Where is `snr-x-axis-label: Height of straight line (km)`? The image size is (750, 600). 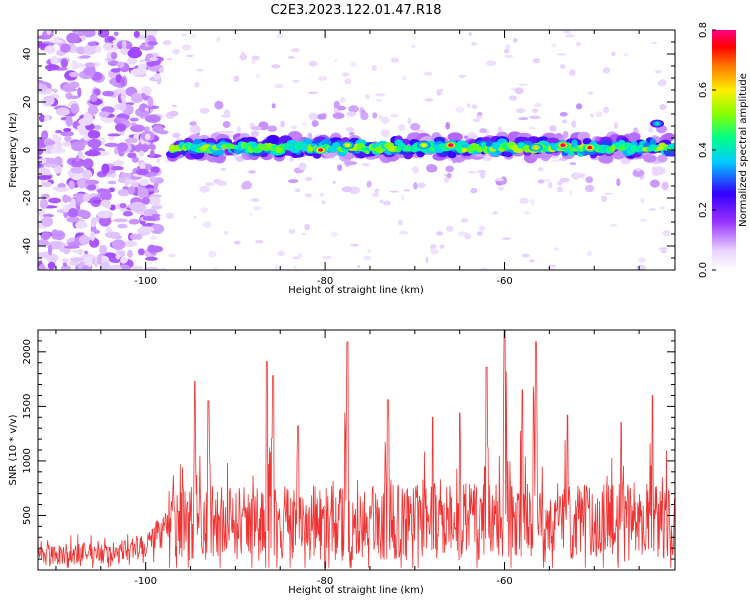
snr-x-axis-label: Height of straight line (km) is located at coordinates (356, 590).